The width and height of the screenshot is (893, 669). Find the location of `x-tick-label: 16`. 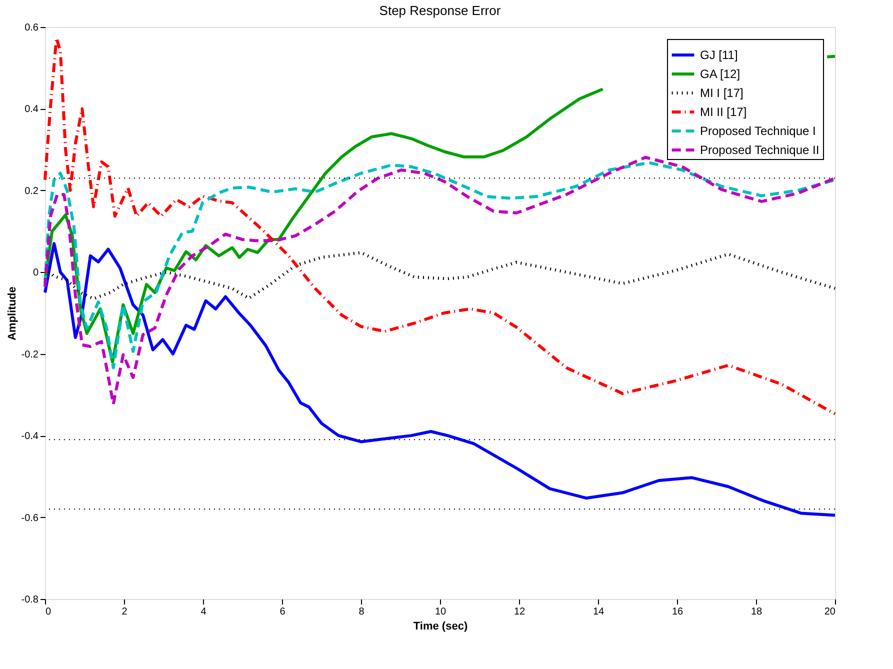

x-tick-label: 16 is located at coordinates (678, 612).